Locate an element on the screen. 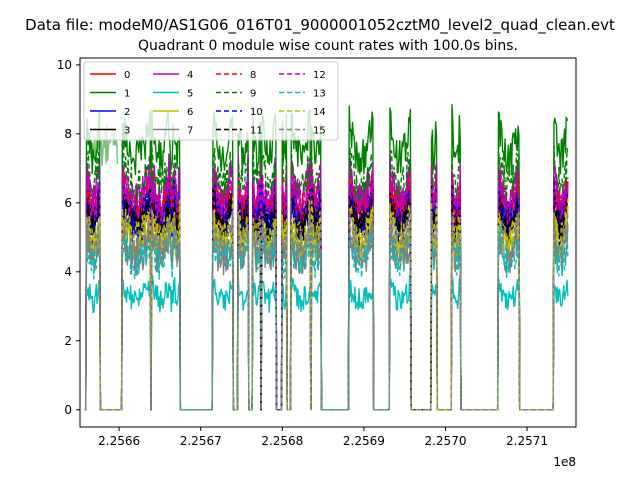 The height and width of the screenshot is (480, 640). legend-label-3: 3 is located at coordinates (127, 131).